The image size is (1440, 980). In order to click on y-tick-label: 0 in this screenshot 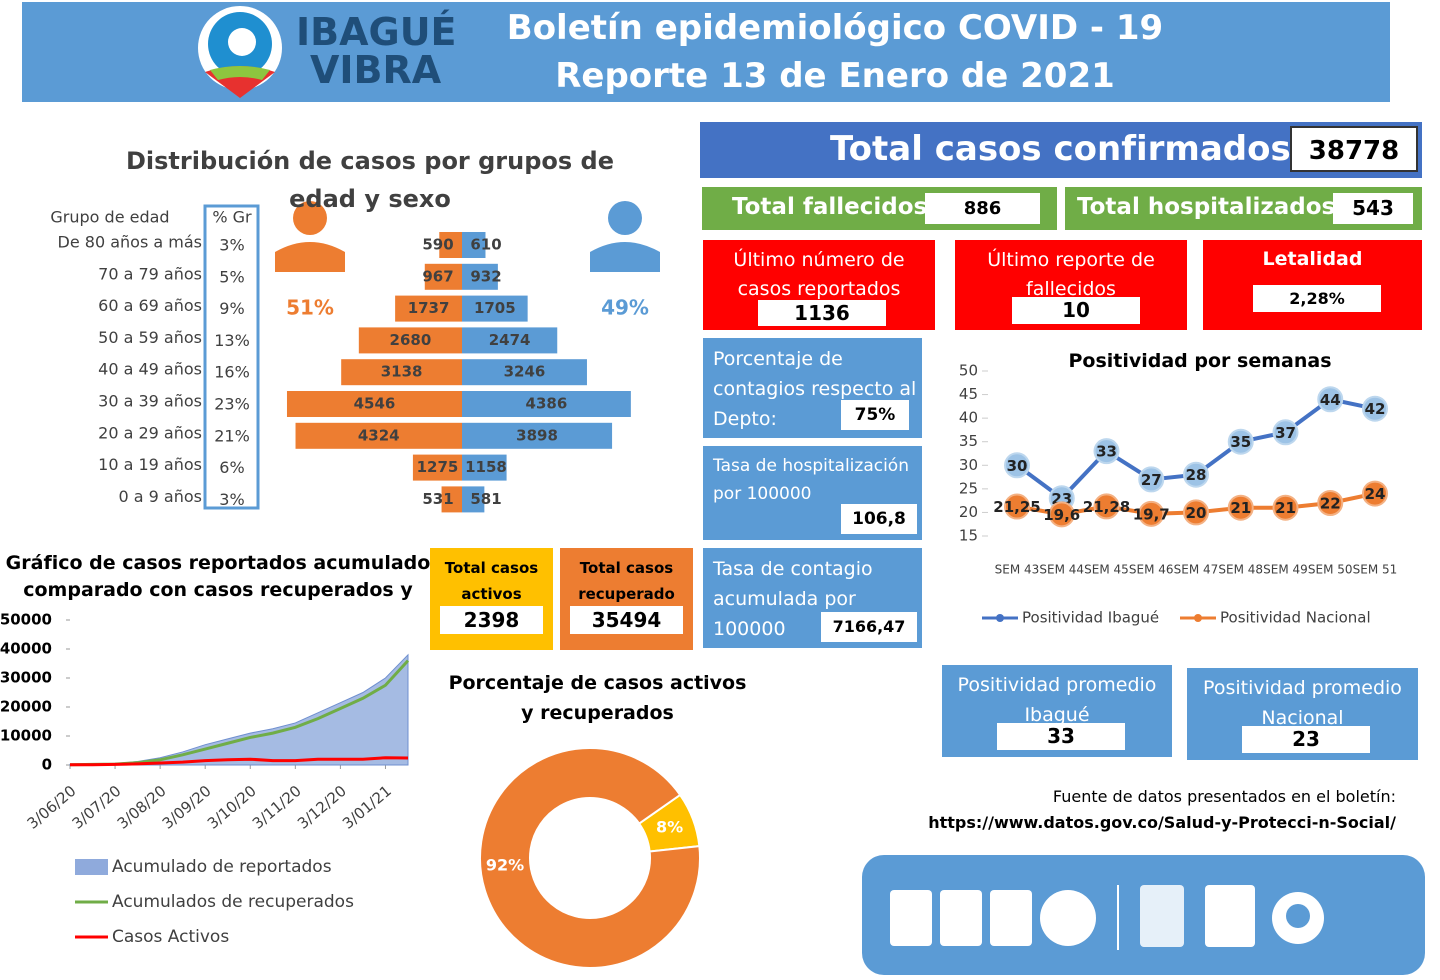, I will do `click(47, 765)`.